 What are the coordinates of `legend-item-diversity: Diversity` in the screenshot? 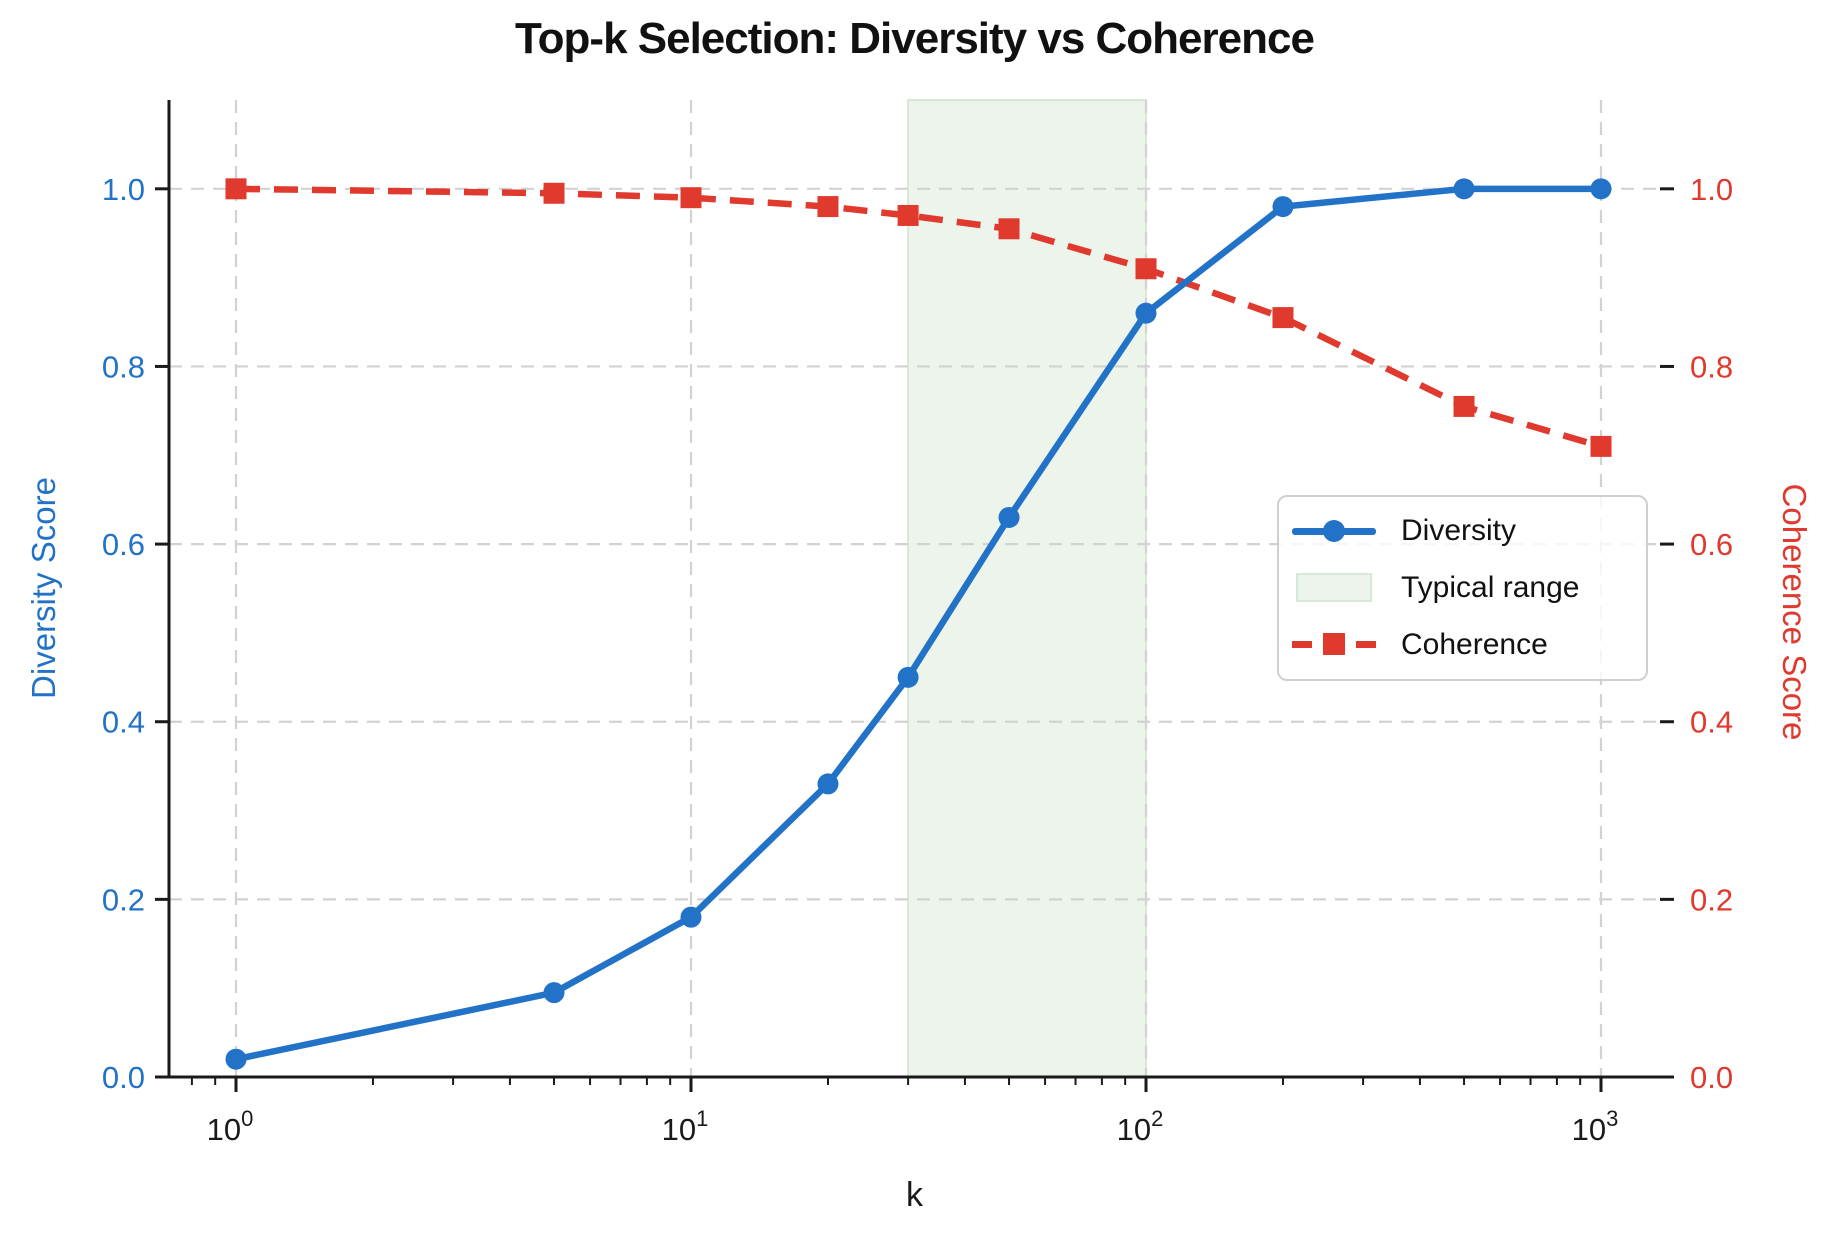 It's located at (1462, 531).